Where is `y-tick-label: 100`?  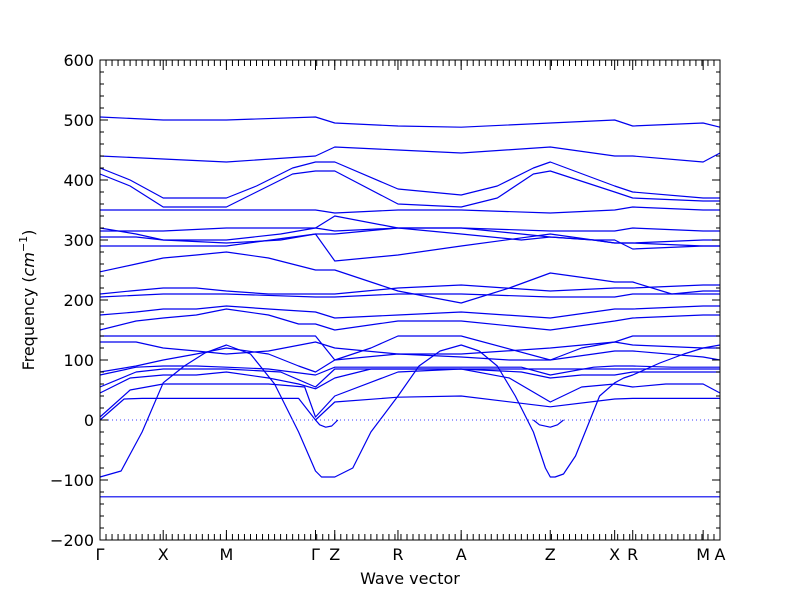 y-tick-label: 100 is located at coordinates (78, 360).